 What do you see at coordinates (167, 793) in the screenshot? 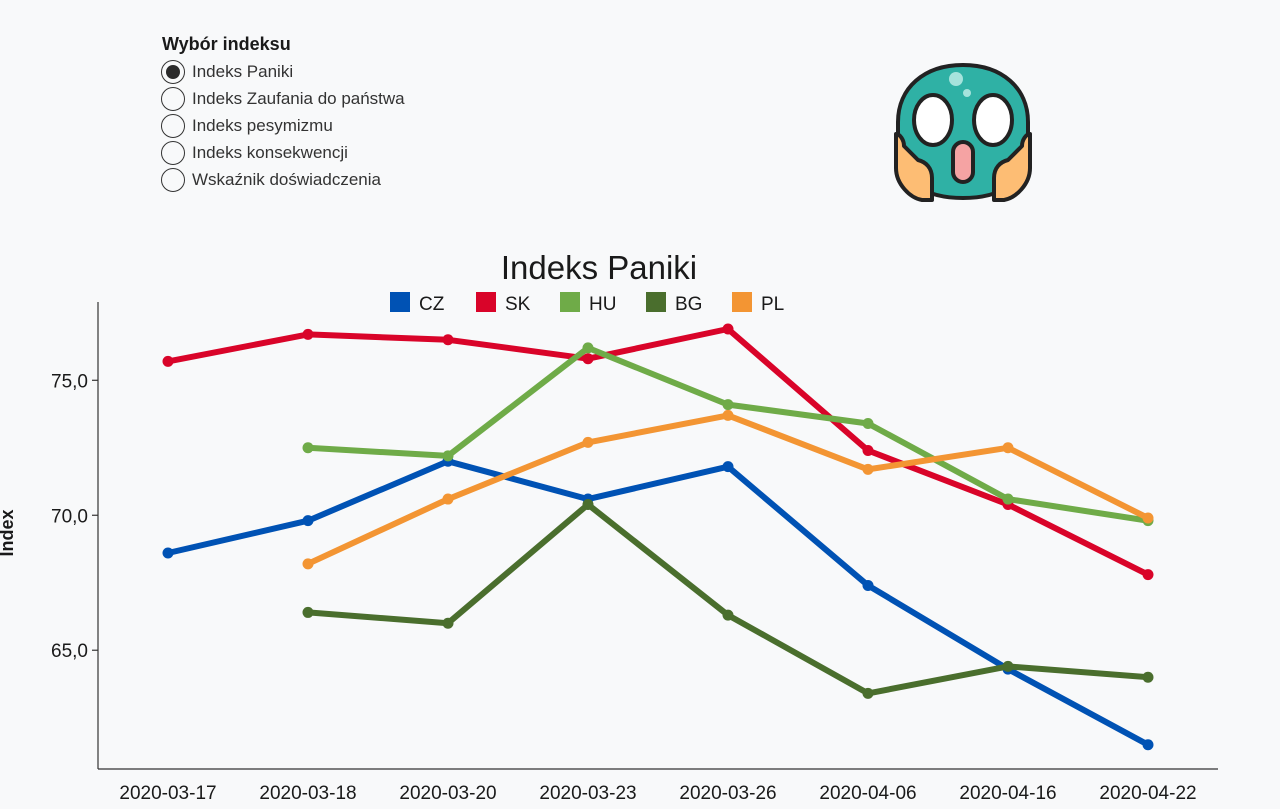
I see `x-tick-label: 2020-03-17` at bounding box center [167, 793].